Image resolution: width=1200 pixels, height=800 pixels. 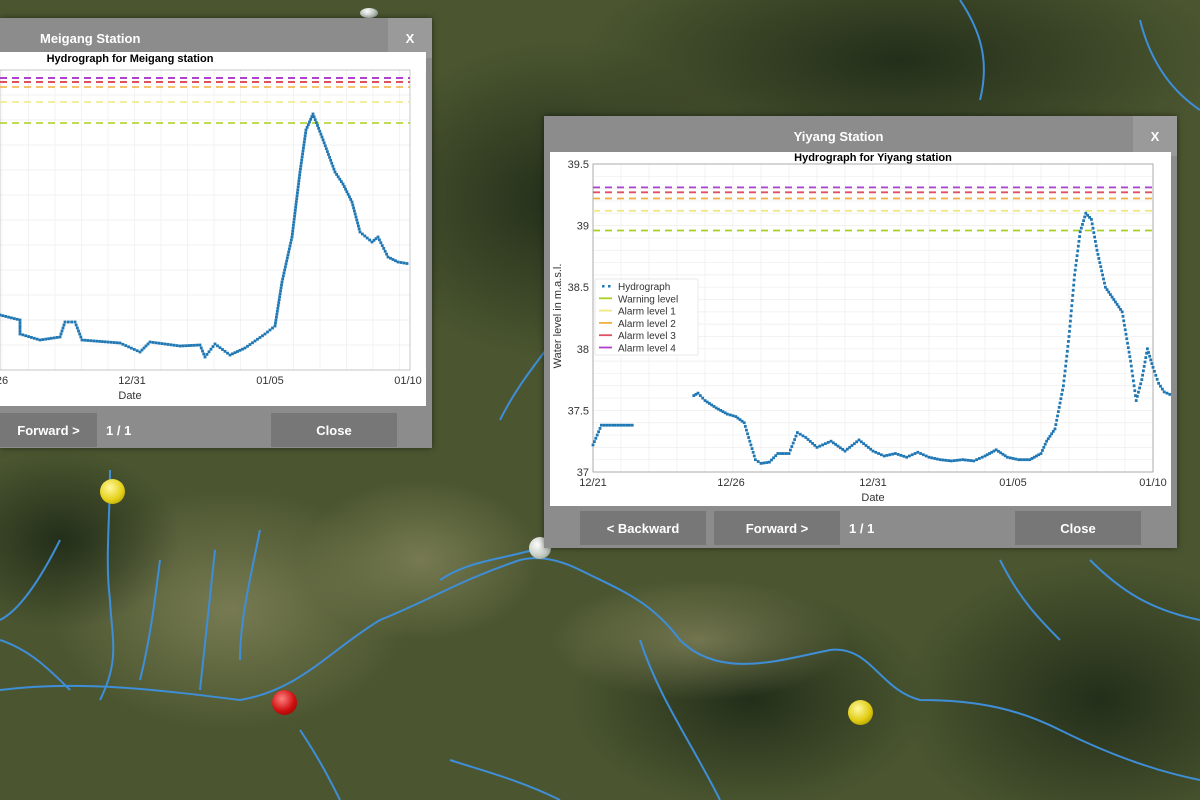 What do you see at coordinates (643, 528) in the screenshot?
I see `yiyang-backward-button: < Backward` at bounding box center [643, 528].